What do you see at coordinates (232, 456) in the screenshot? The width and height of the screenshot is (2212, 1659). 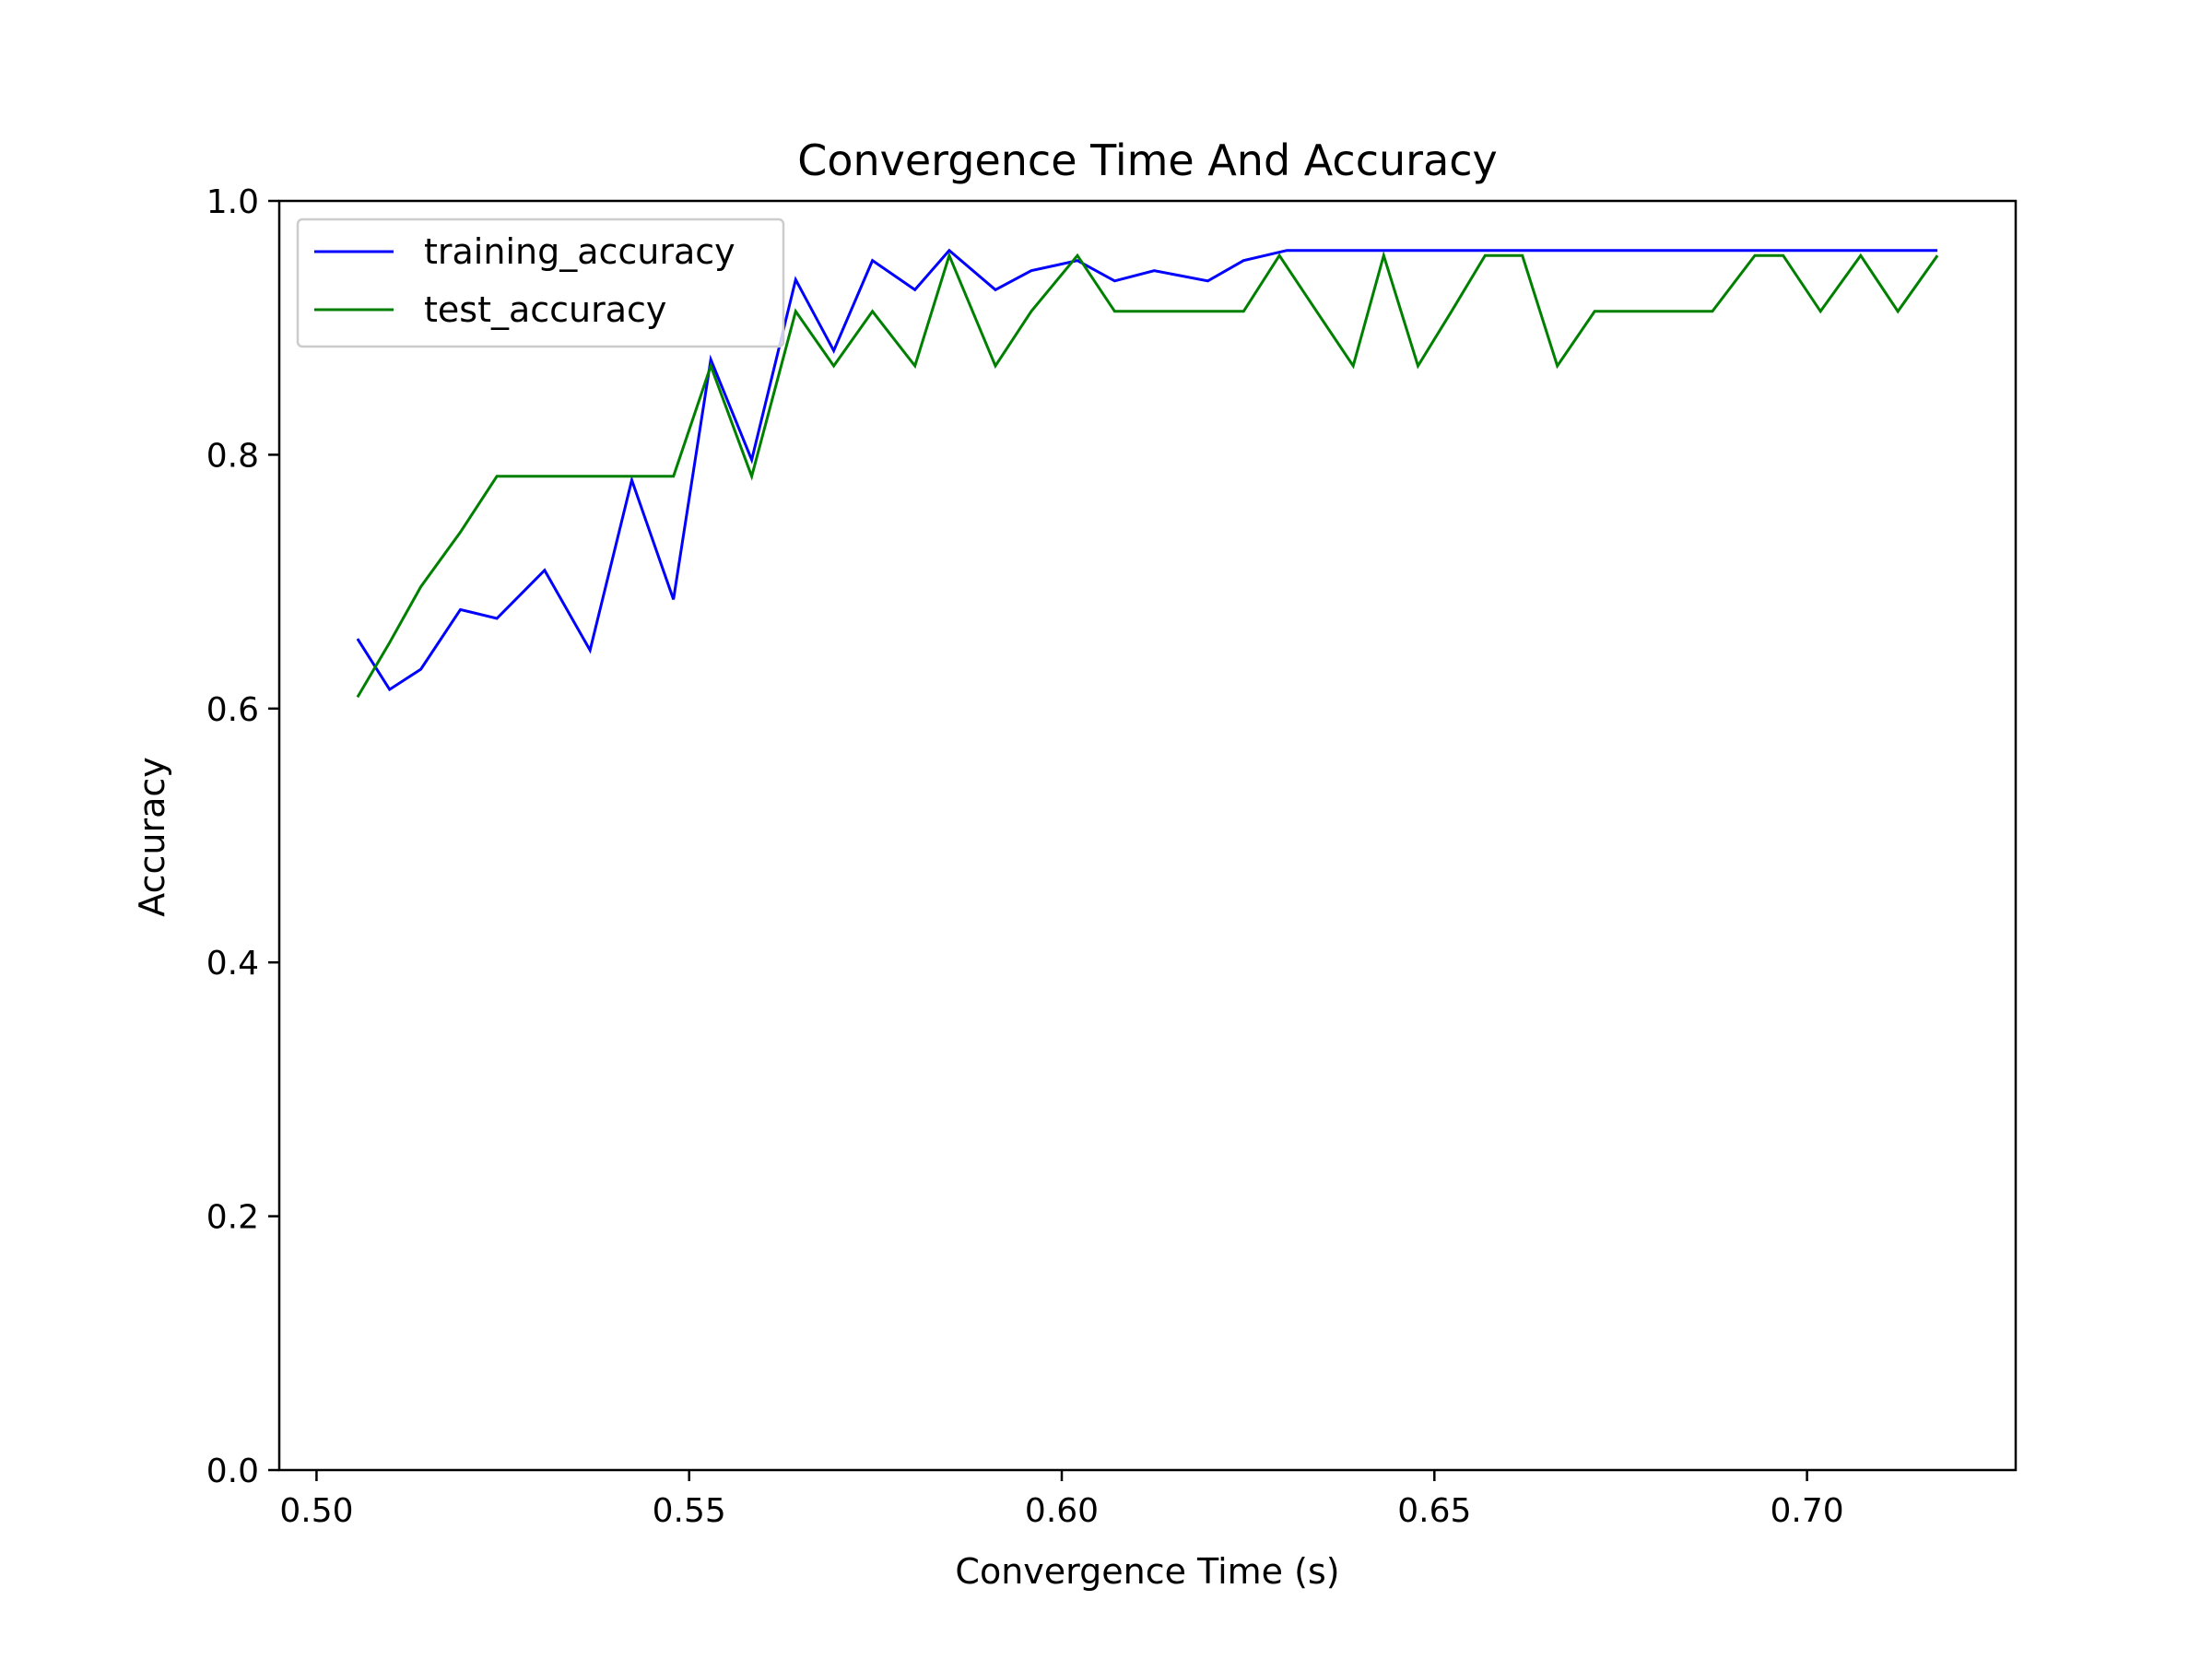 I see `y-tick-label: 0.8` at bounding box center [232, 456].